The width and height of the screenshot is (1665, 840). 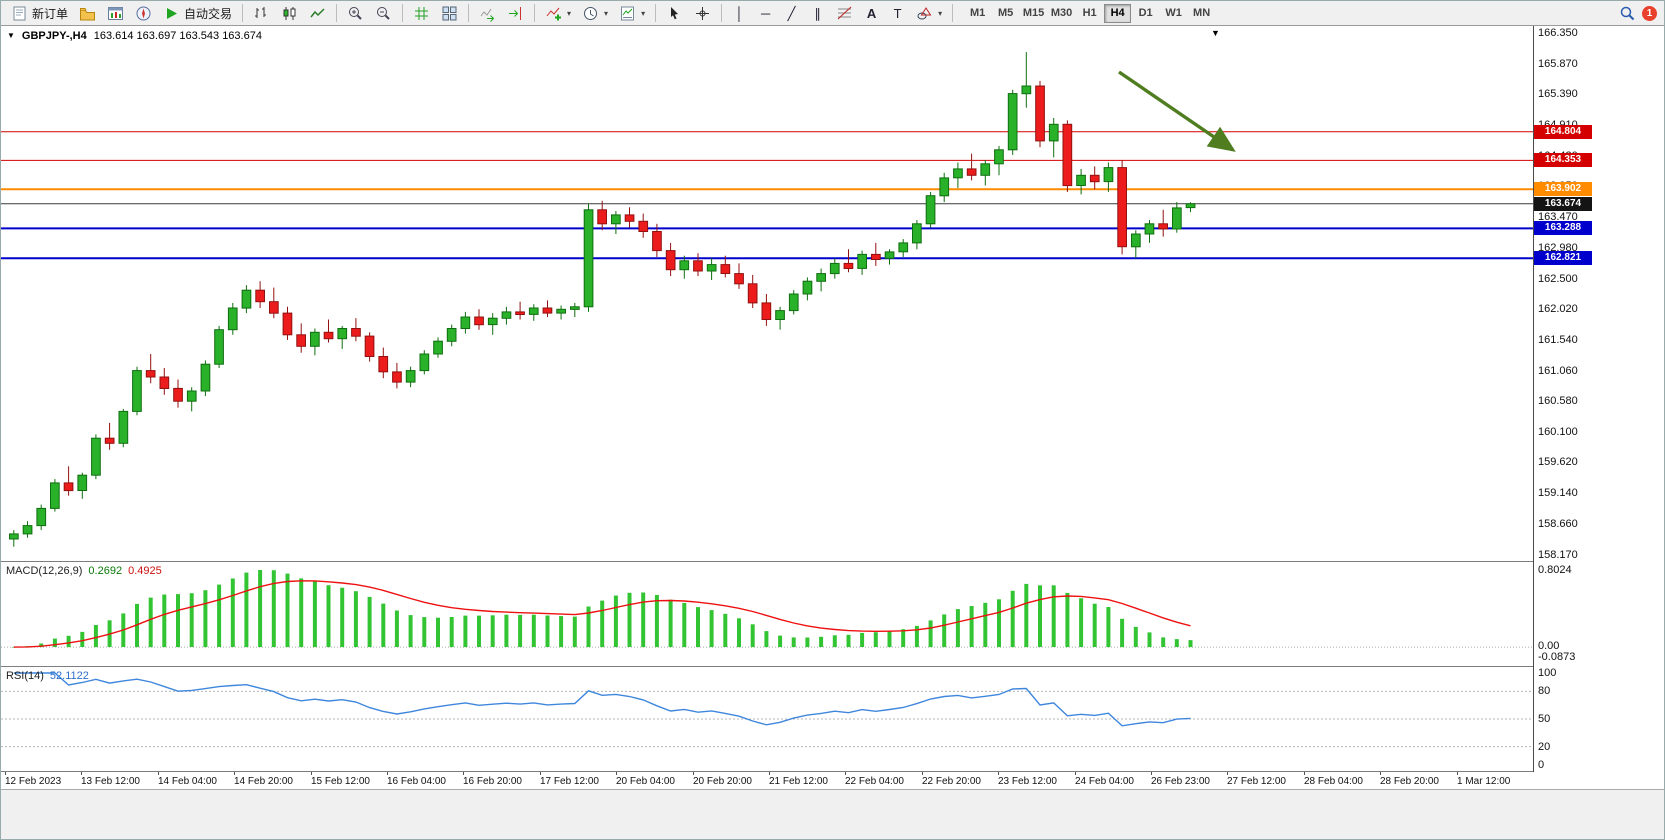 What do you see at coordinates (1544, 691) in the screenshot?
I see `rsi-axis-label: 80` at bounding box center [1544, 691].